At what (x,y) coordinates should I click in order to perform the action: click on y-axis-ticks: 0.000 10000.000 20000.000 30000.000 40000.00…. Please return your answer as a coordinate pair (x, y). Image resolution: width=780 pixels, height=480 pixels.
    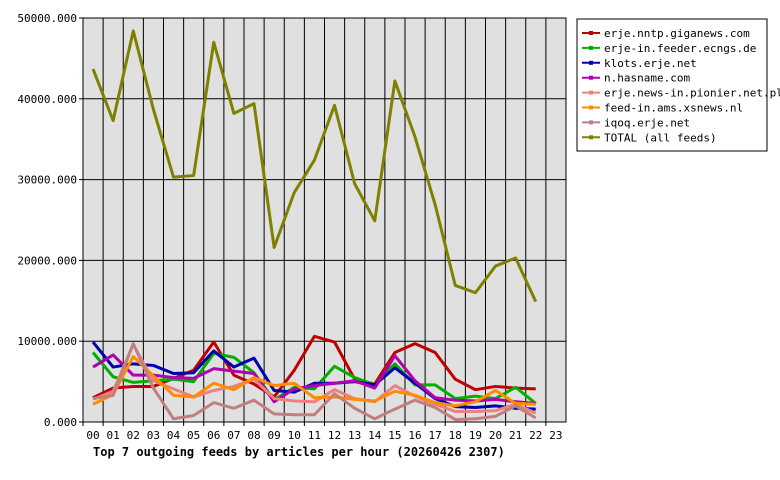
    Looking at the image, I should click on (50, 220).